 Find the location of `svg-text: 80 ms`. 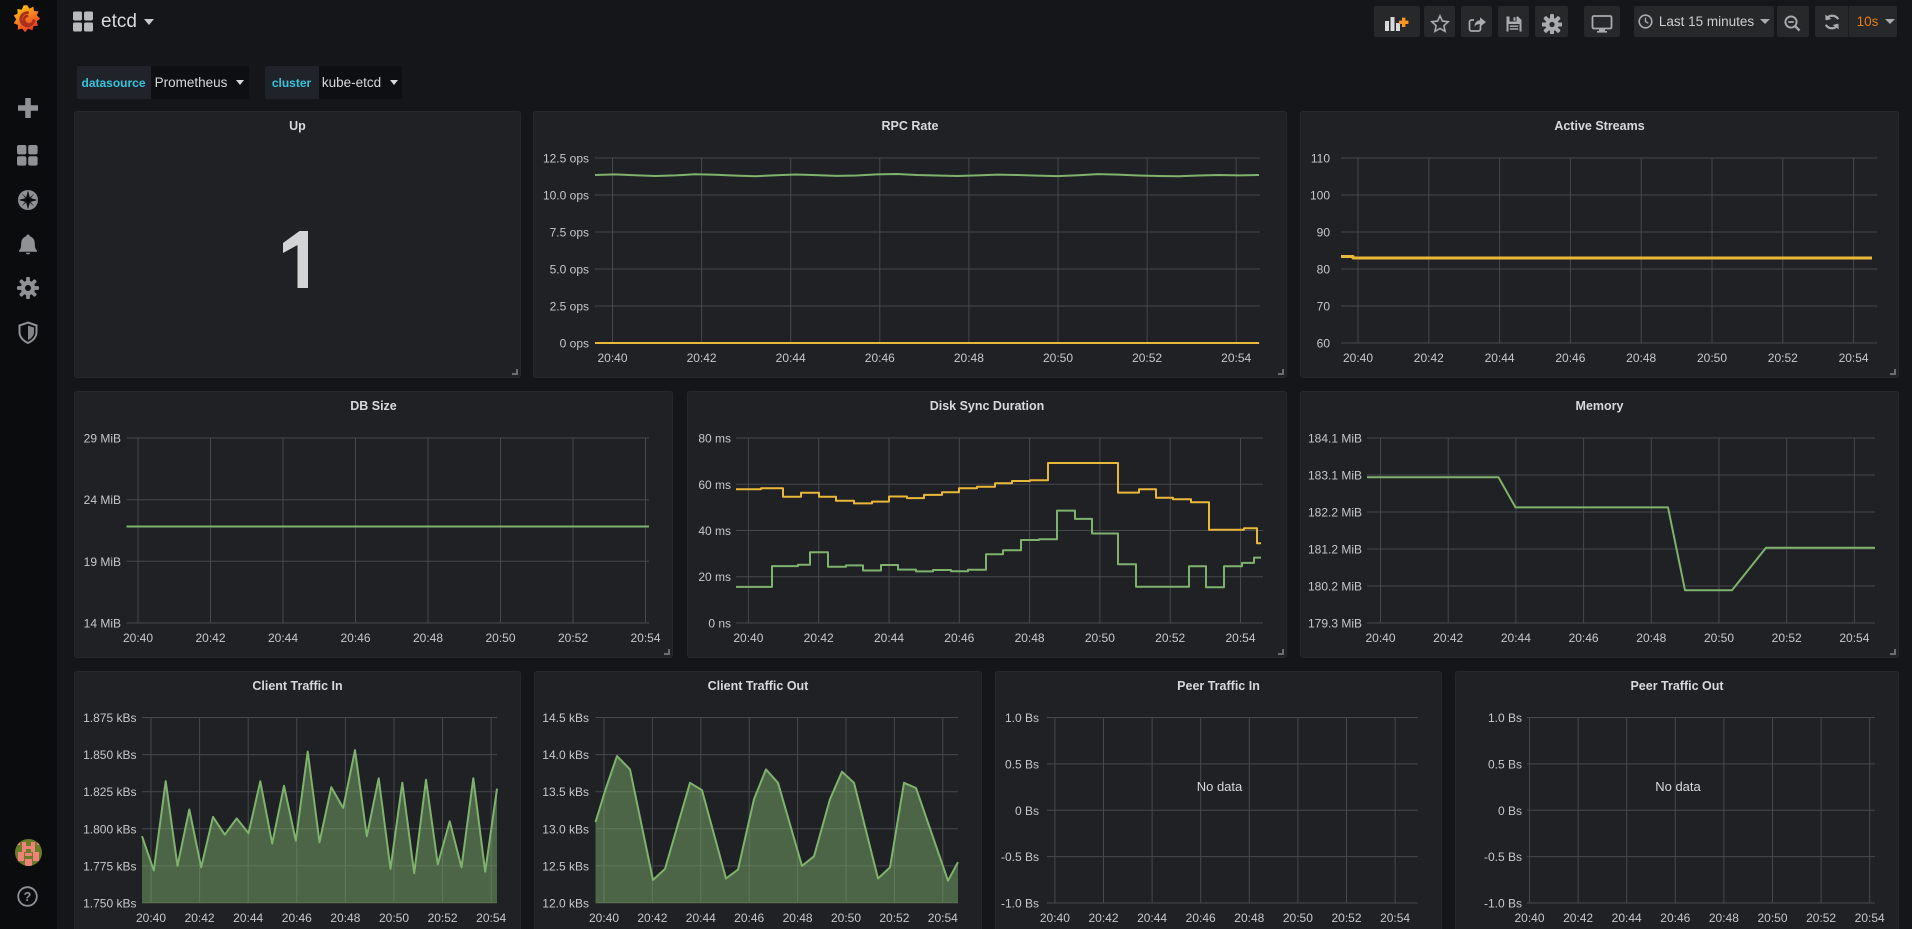

svg-text: 80 ms is located at coordinates (714, 439).